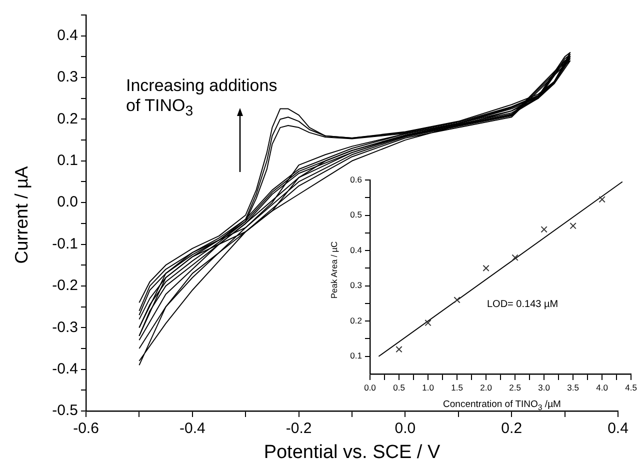 Image resolution: width=640 pixels, height=472 pixels. What do you see at coordinates (573, 387) in the screenshot?
I see `x-tick-label: 3.5` at bounding box center [573, 387].